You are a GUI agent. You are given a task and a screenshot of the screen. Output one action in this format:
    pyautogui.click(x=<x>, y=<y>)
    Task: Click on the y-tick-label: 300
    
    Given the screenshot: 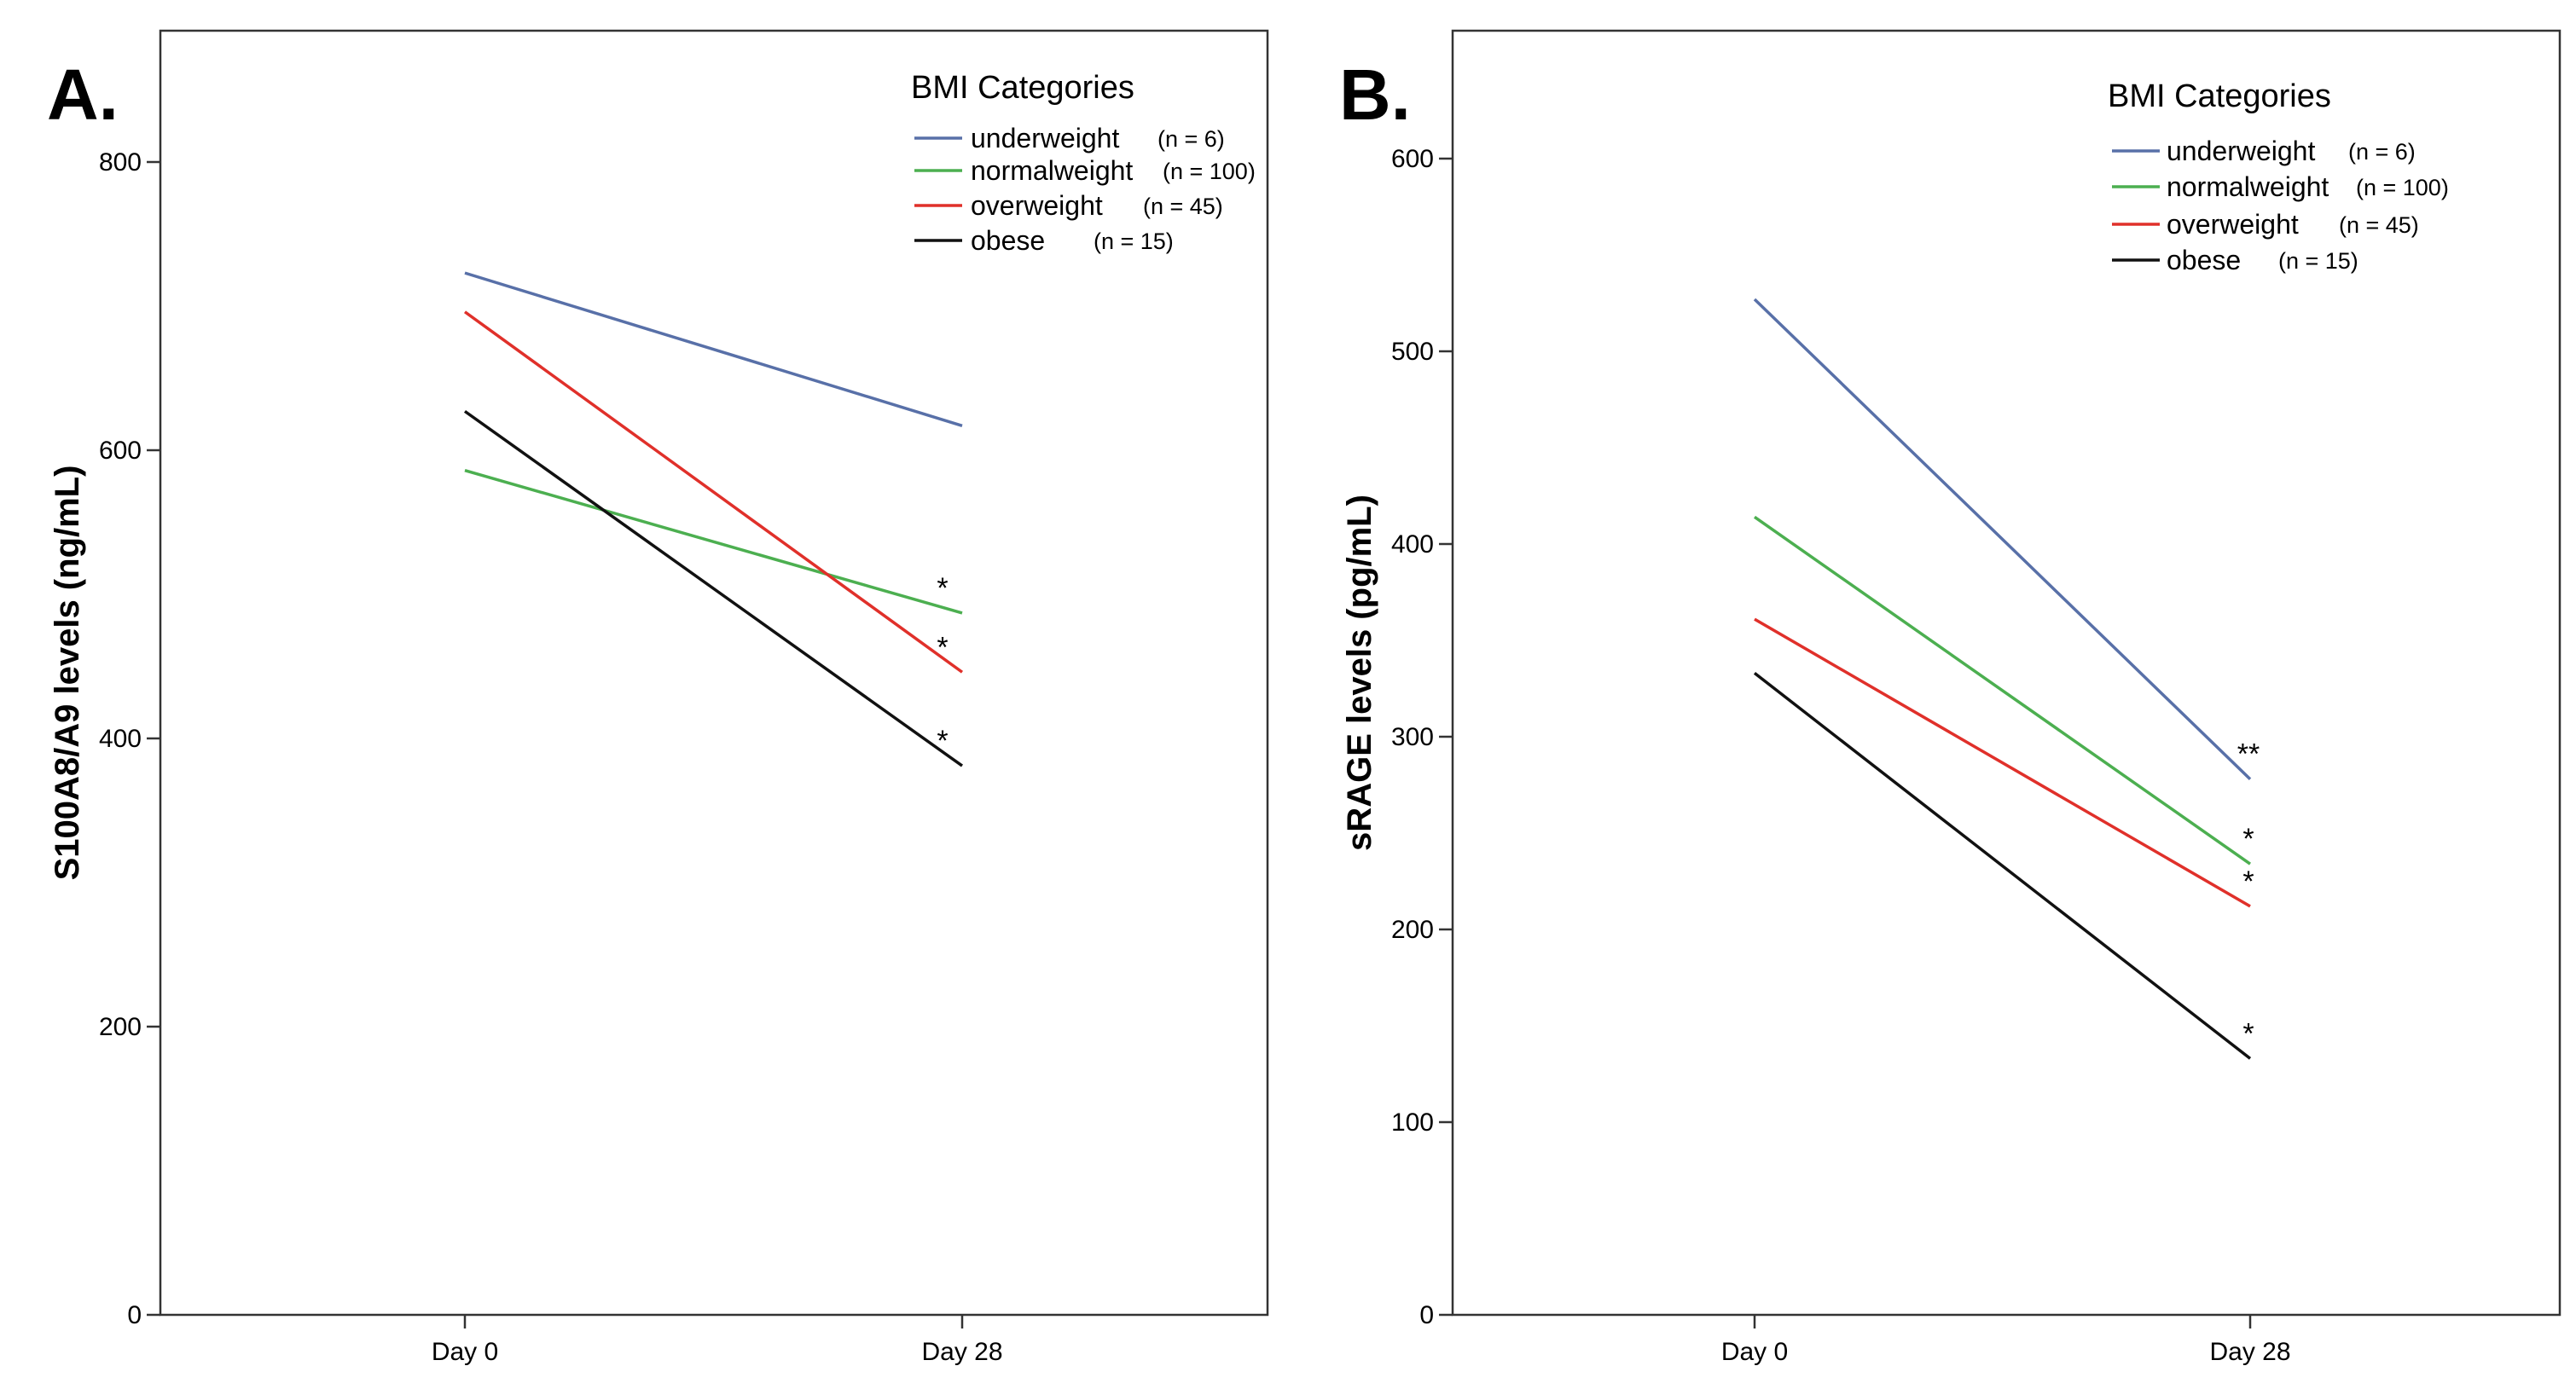 What is the action you would take?
    pyautogui.click(x=1412, y=737)
    